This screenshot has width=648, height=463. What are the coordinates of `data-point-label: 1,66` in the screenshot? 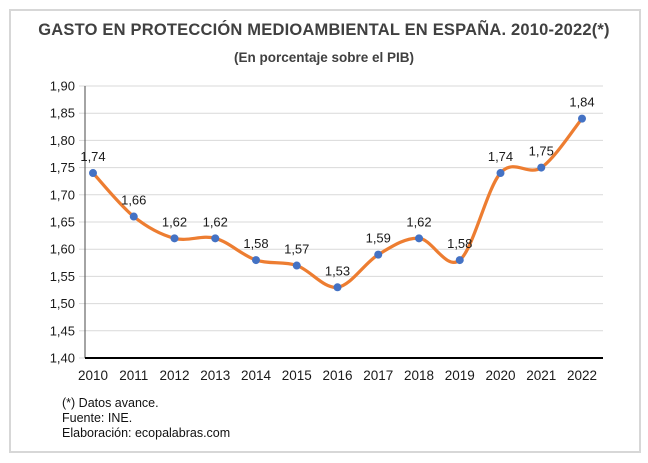 It's located at (133, 200).